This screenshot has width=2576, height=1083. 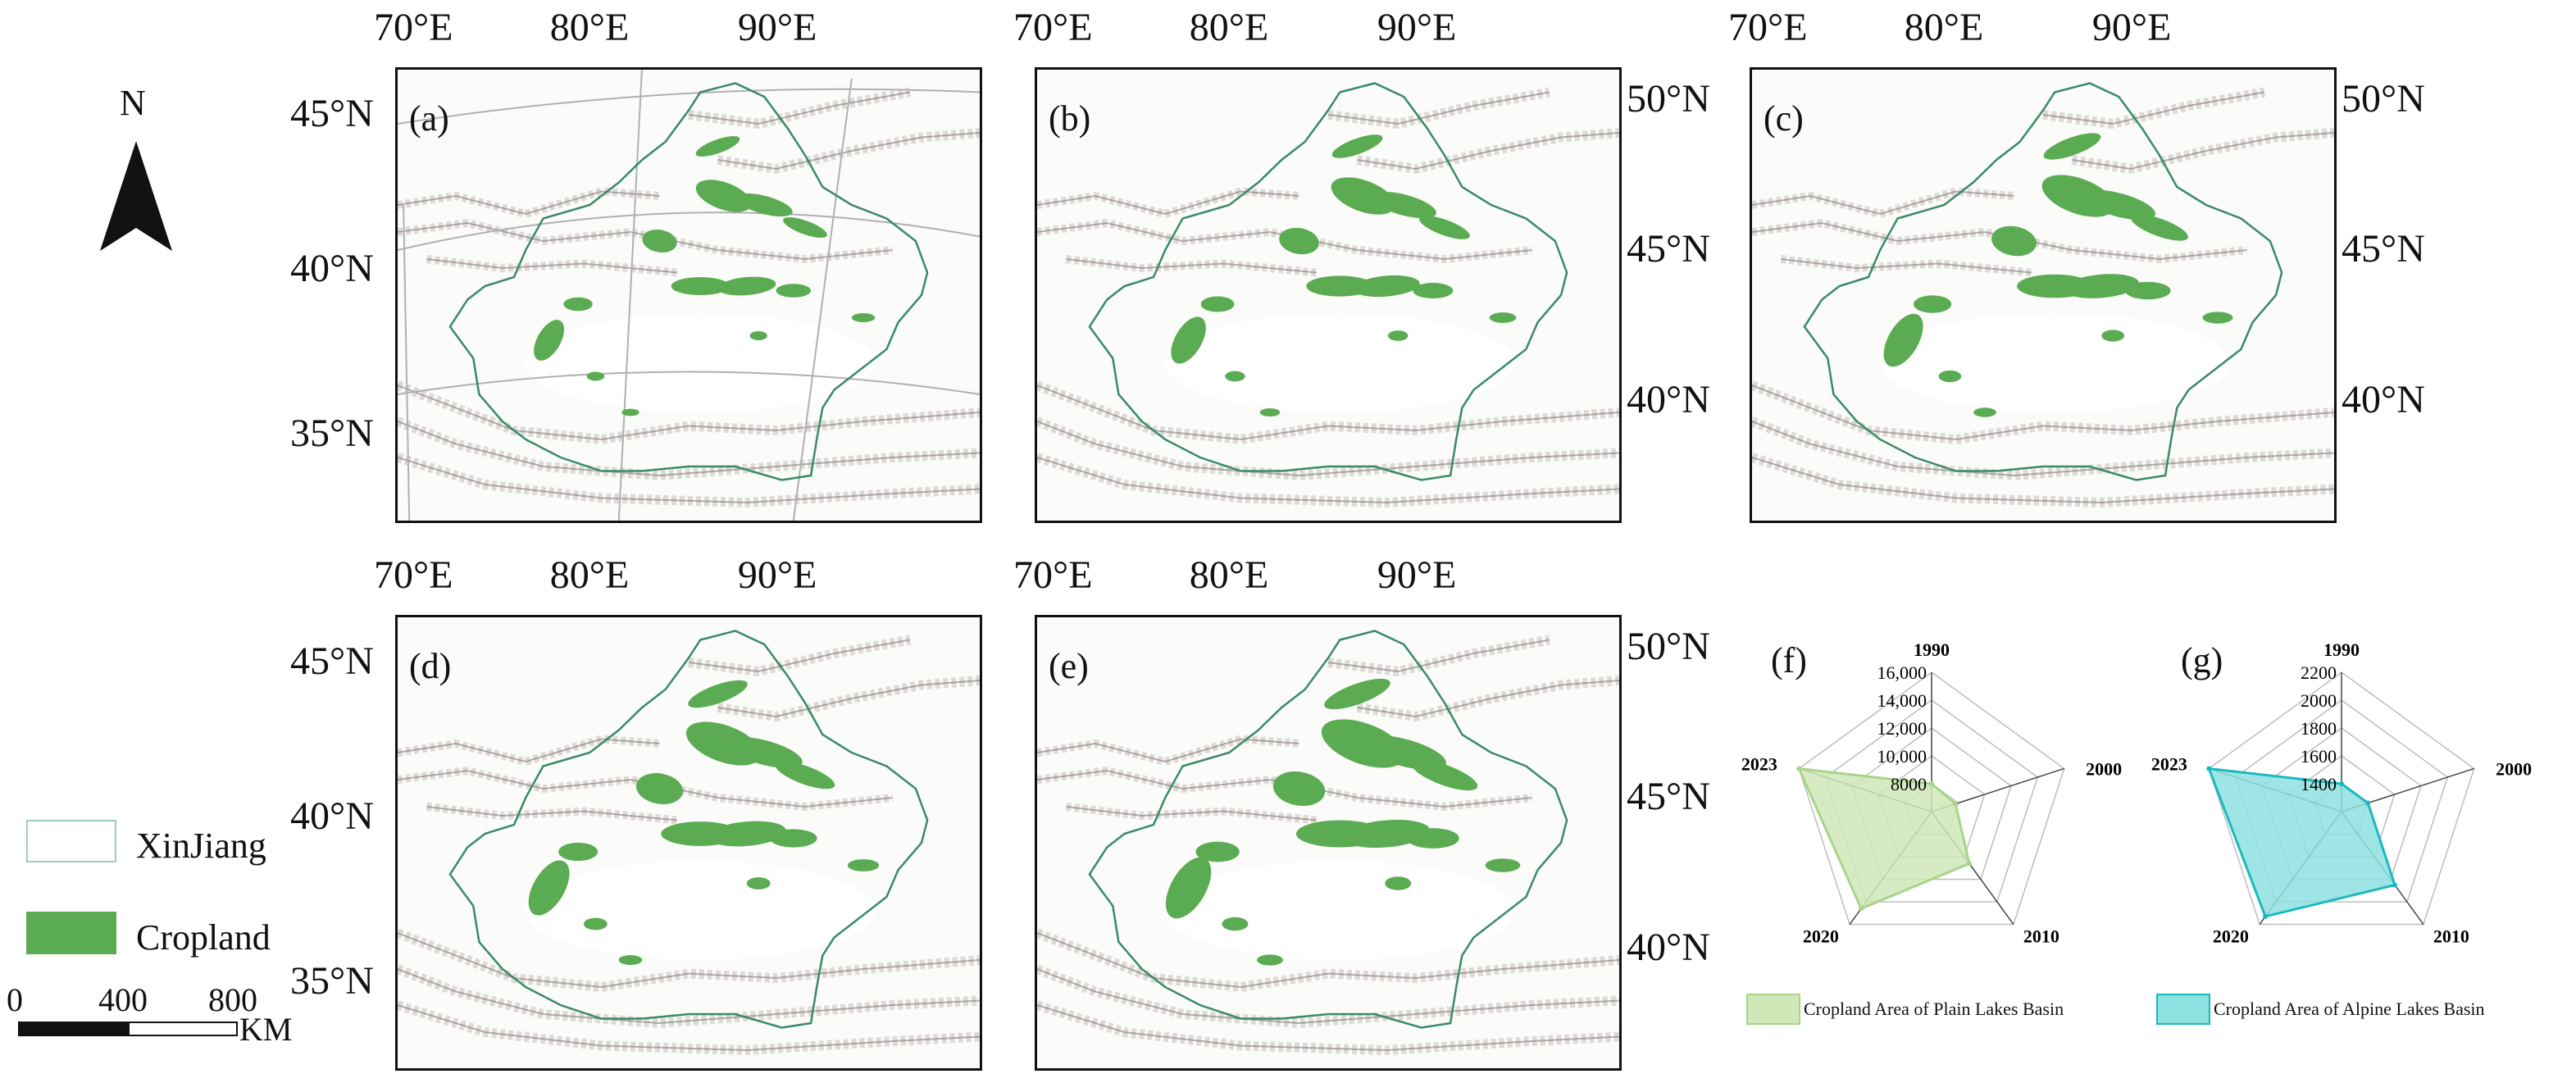 What do you see at coordinates (183, 1029) in the screenshot?
I see `scale-bar-white` at bounding box center [183, 1029].